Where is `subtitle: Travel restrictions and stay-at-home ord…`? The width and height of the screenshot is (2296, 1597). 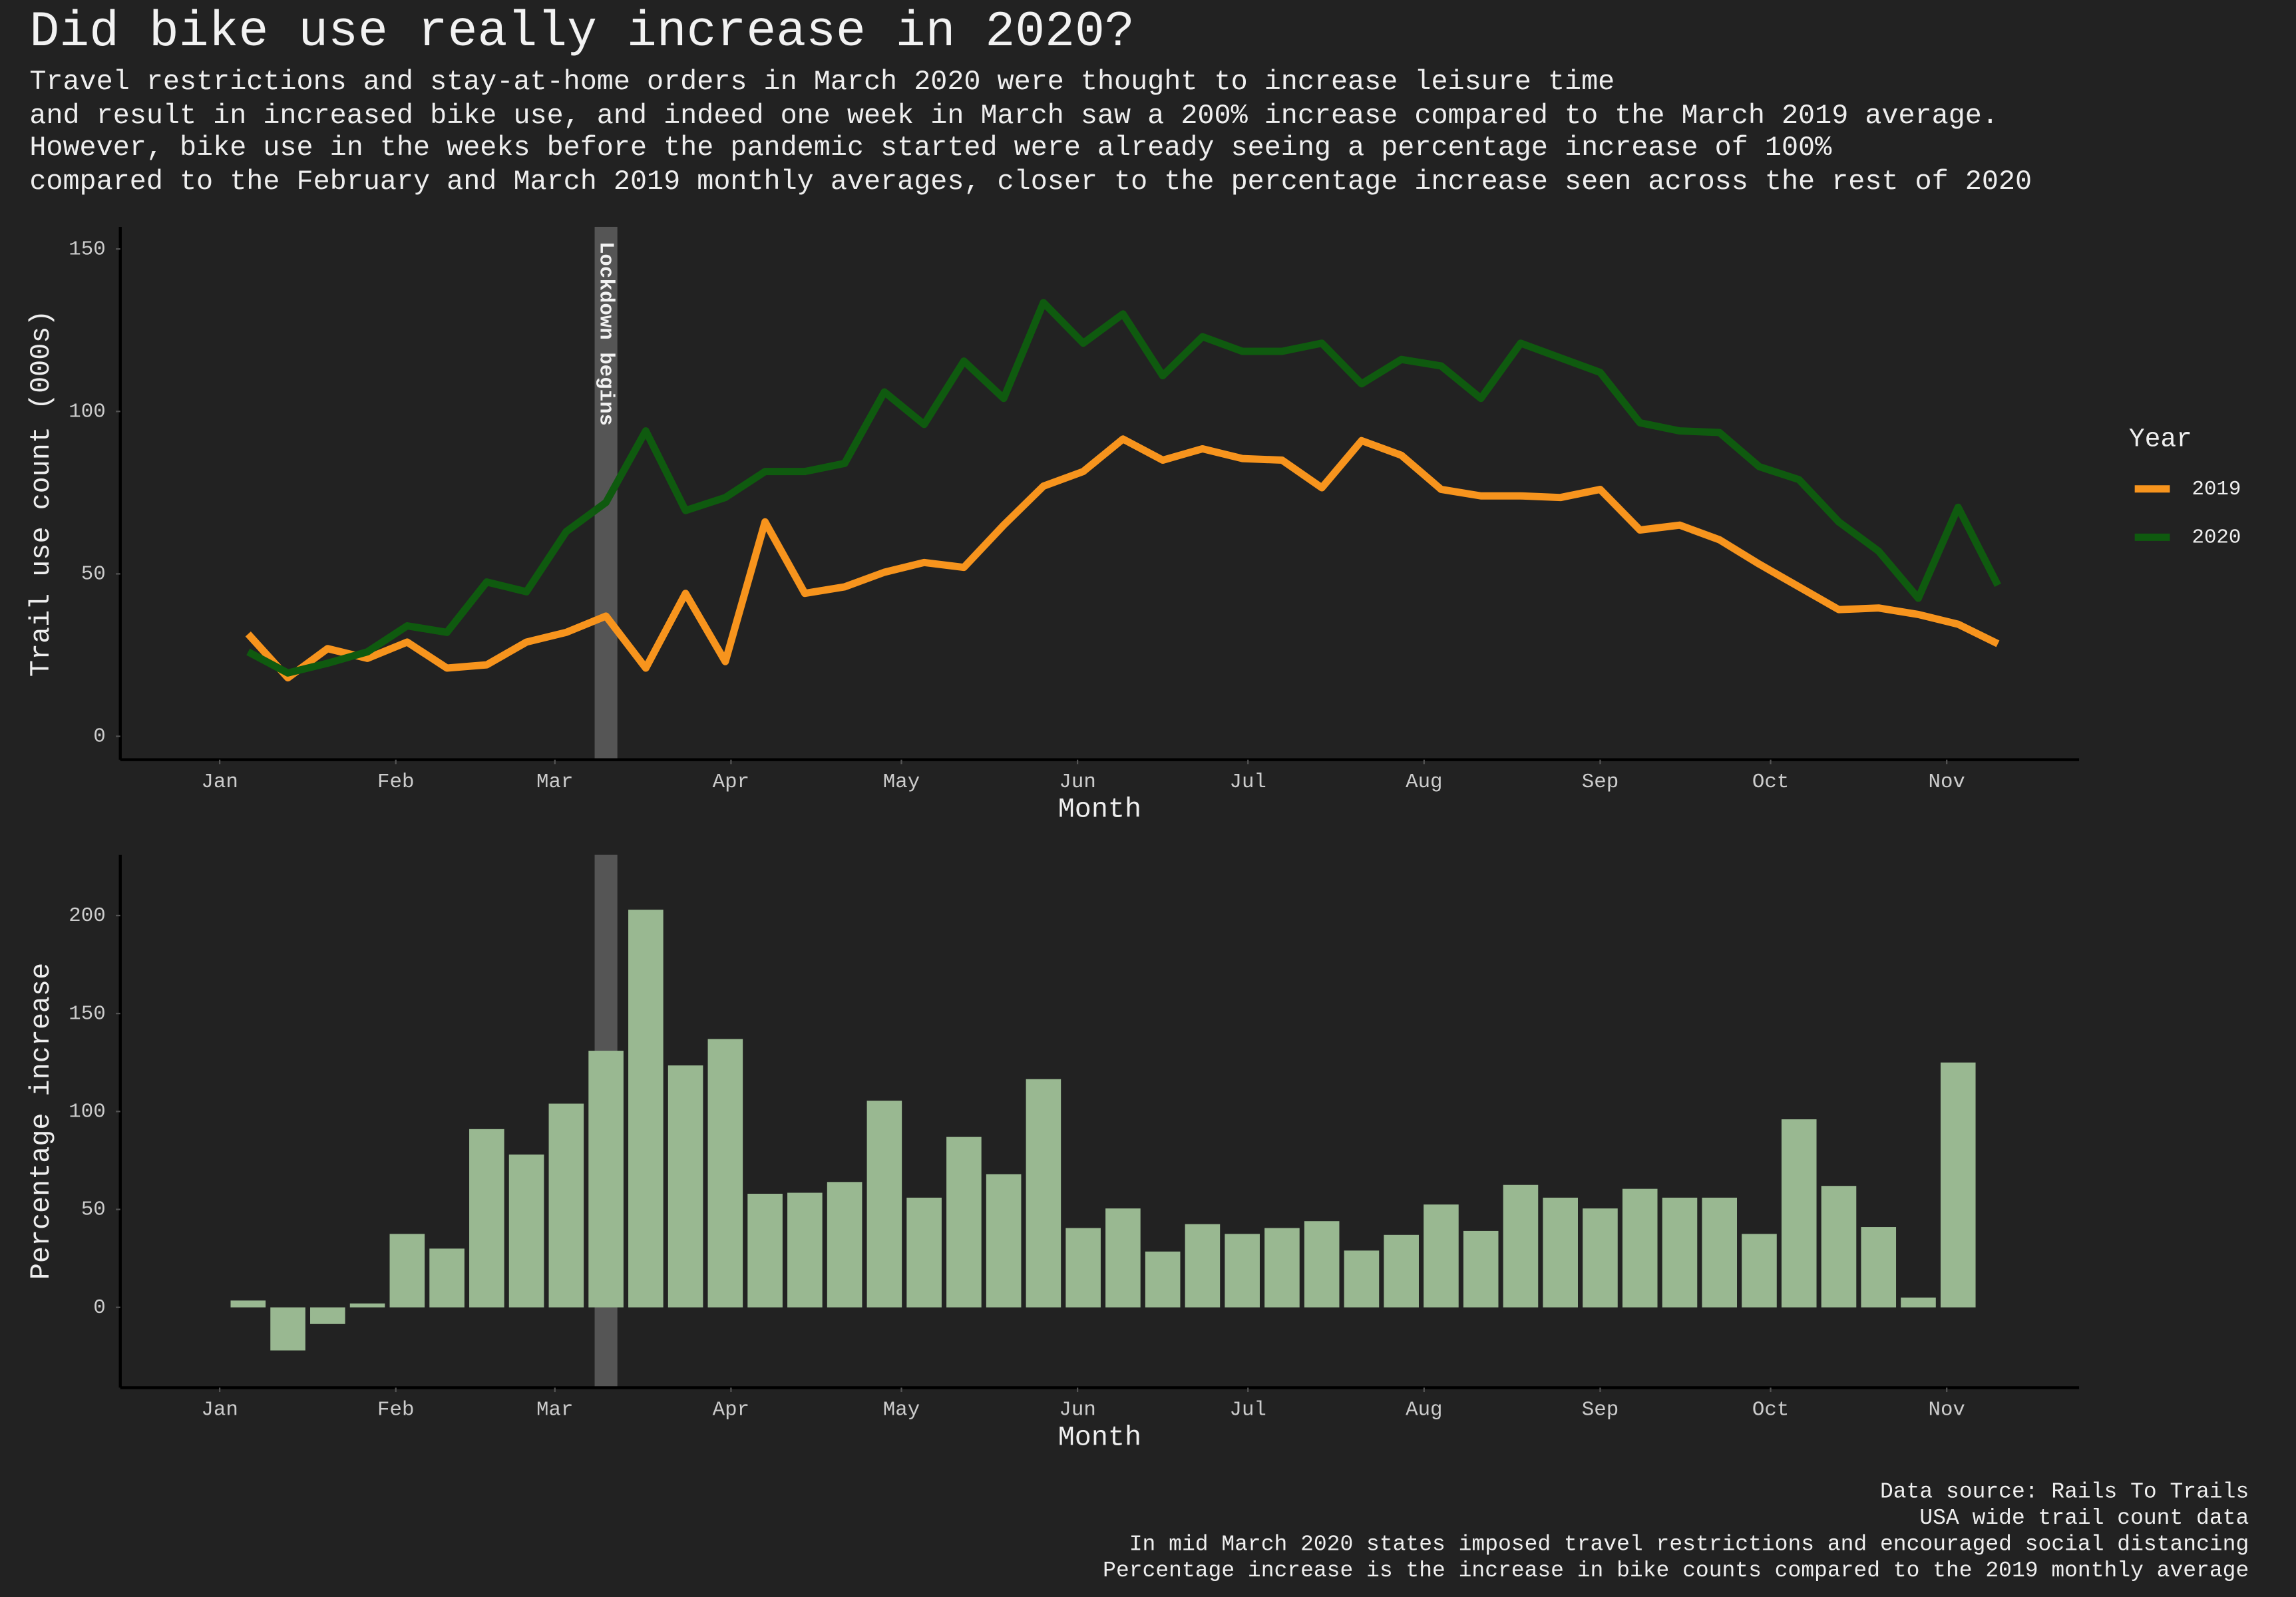
subtitle: Travel restrictions and stay-at-home ord… is located at coordinates (822, 82).